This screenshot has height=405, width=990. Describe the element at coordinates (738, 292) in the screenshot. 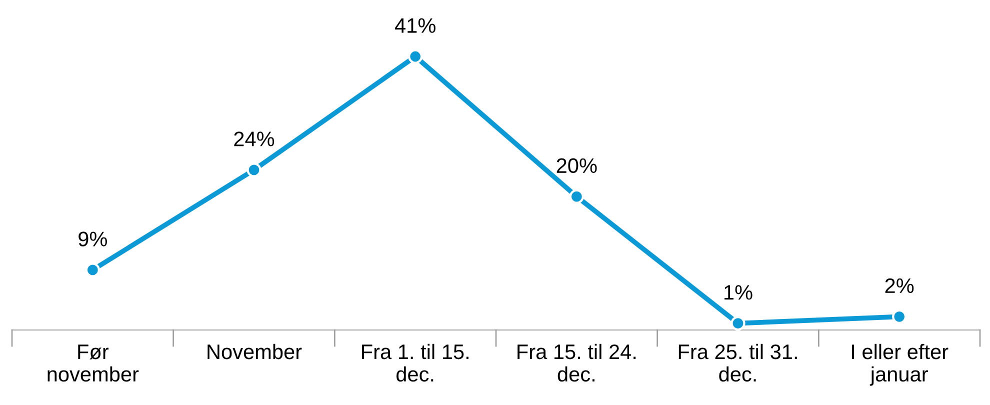

I see `data-label: 1%` at that location.